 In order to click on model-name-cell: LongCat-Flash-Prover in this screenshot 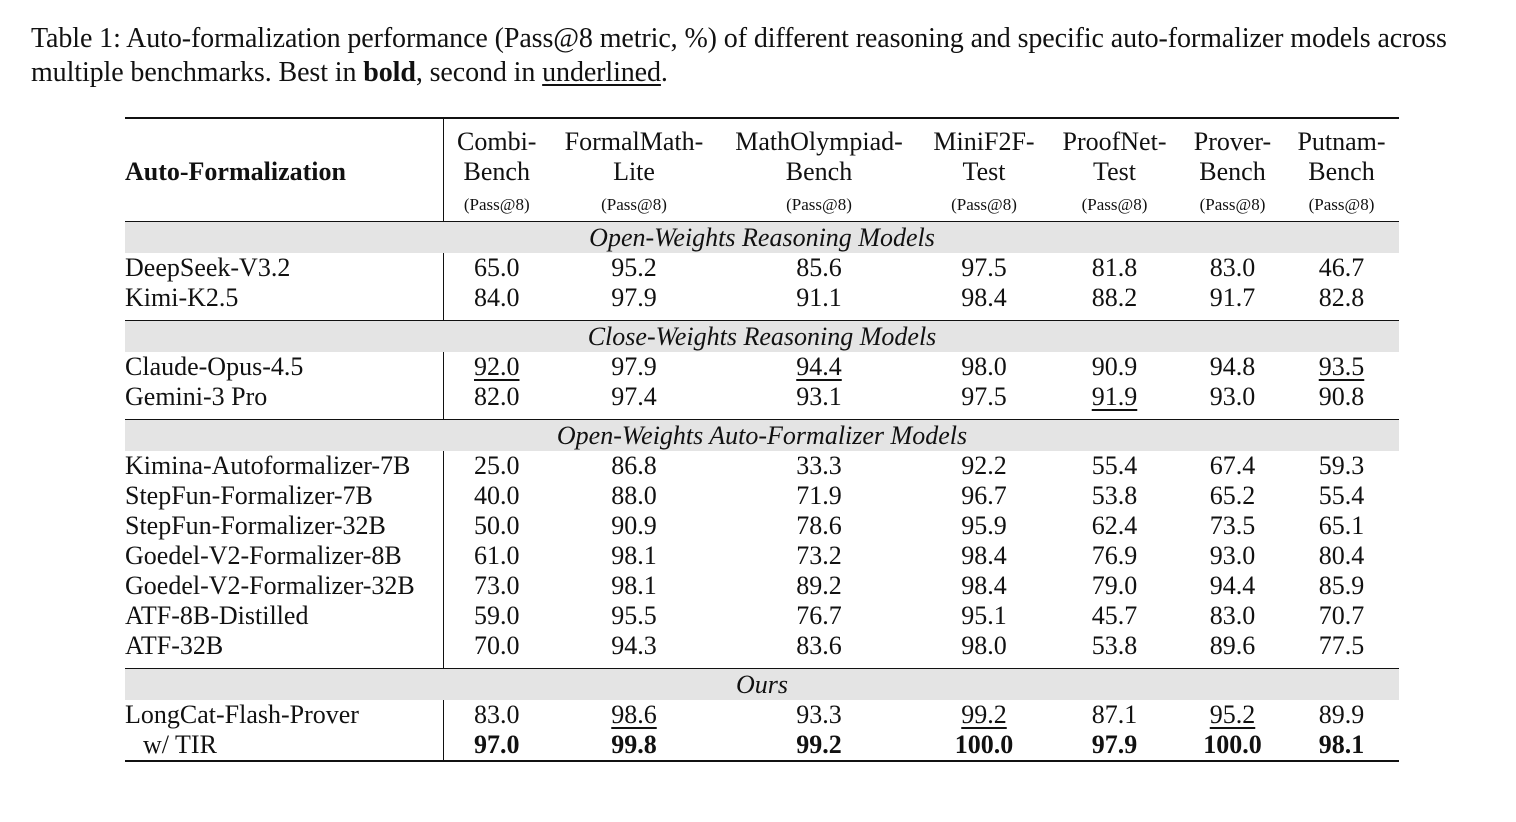, I will do `click(284, 715)`.